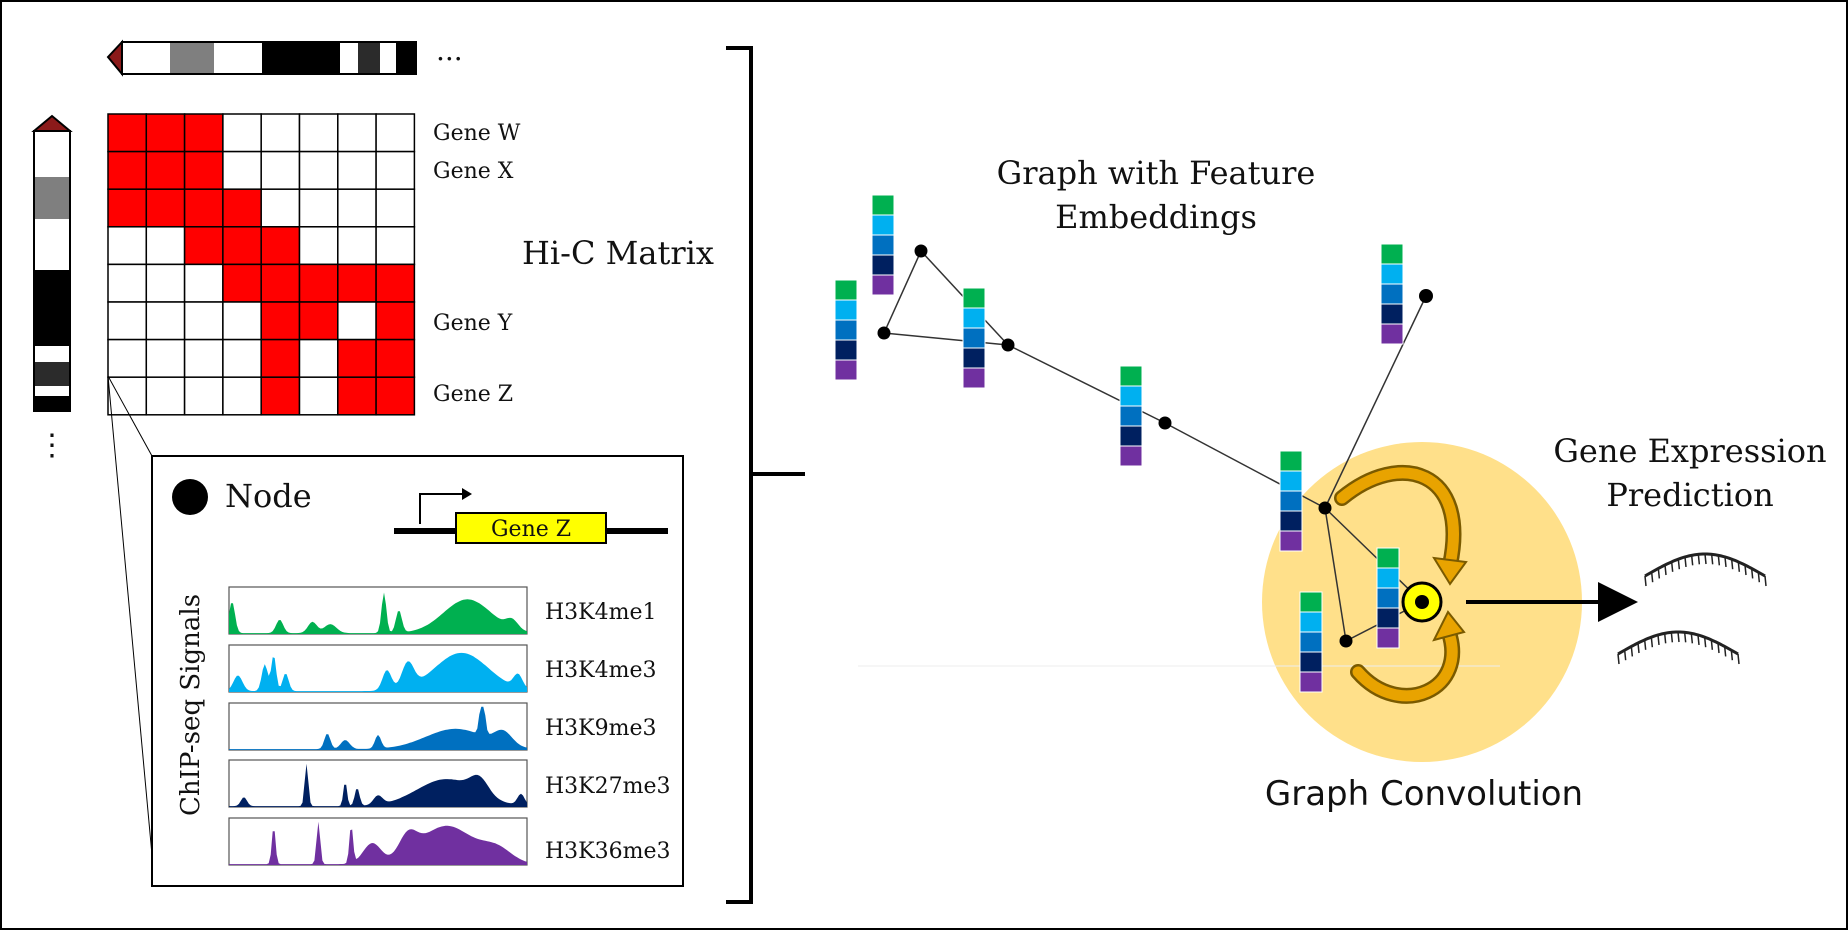 This screenshot has width=1848, height=930. I want to click on gene-label-z: Gene Z, so click(473, 394).